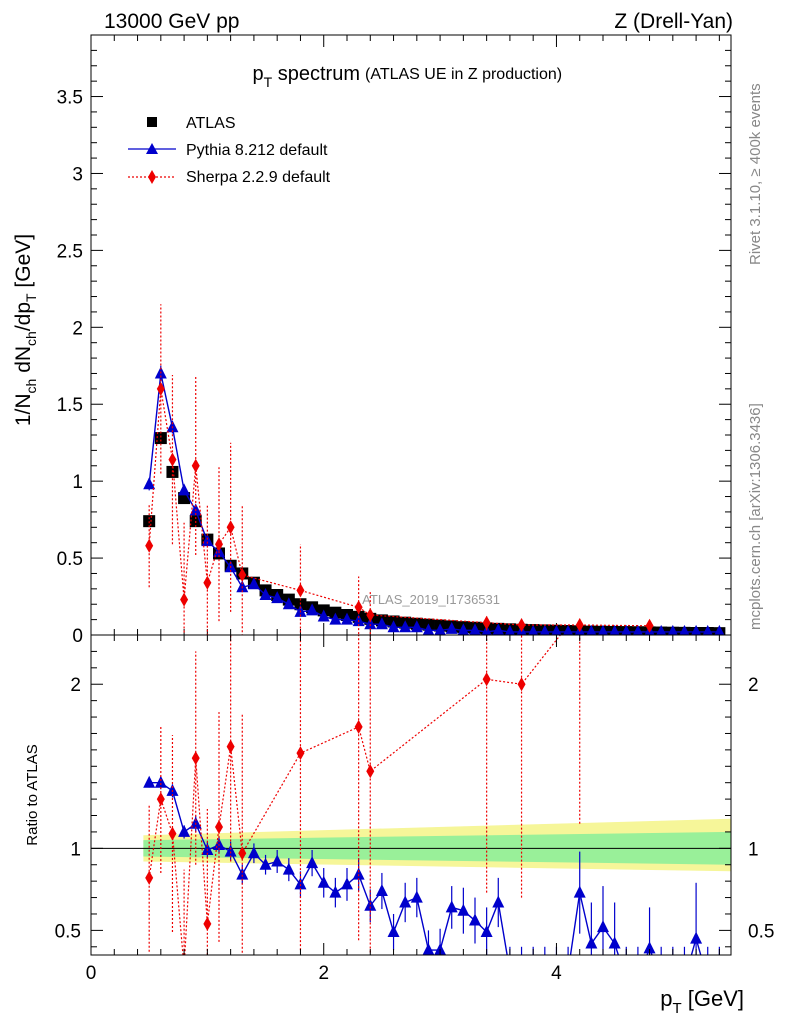 The width and height of the screenshot is (786, 1024). I want to click on plot-title: pT spectrum, so click(307, 76).